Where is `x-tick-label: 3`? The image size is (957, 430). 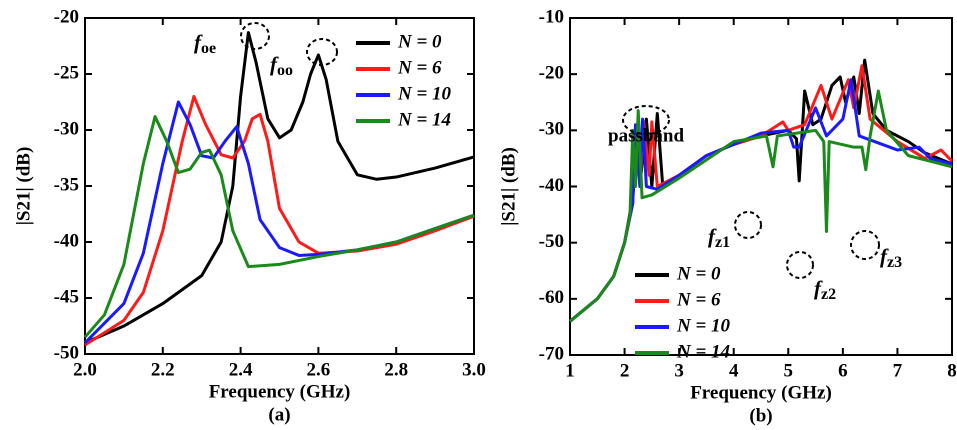
x-tick-label: 3 is located at coordinates (679, 370).